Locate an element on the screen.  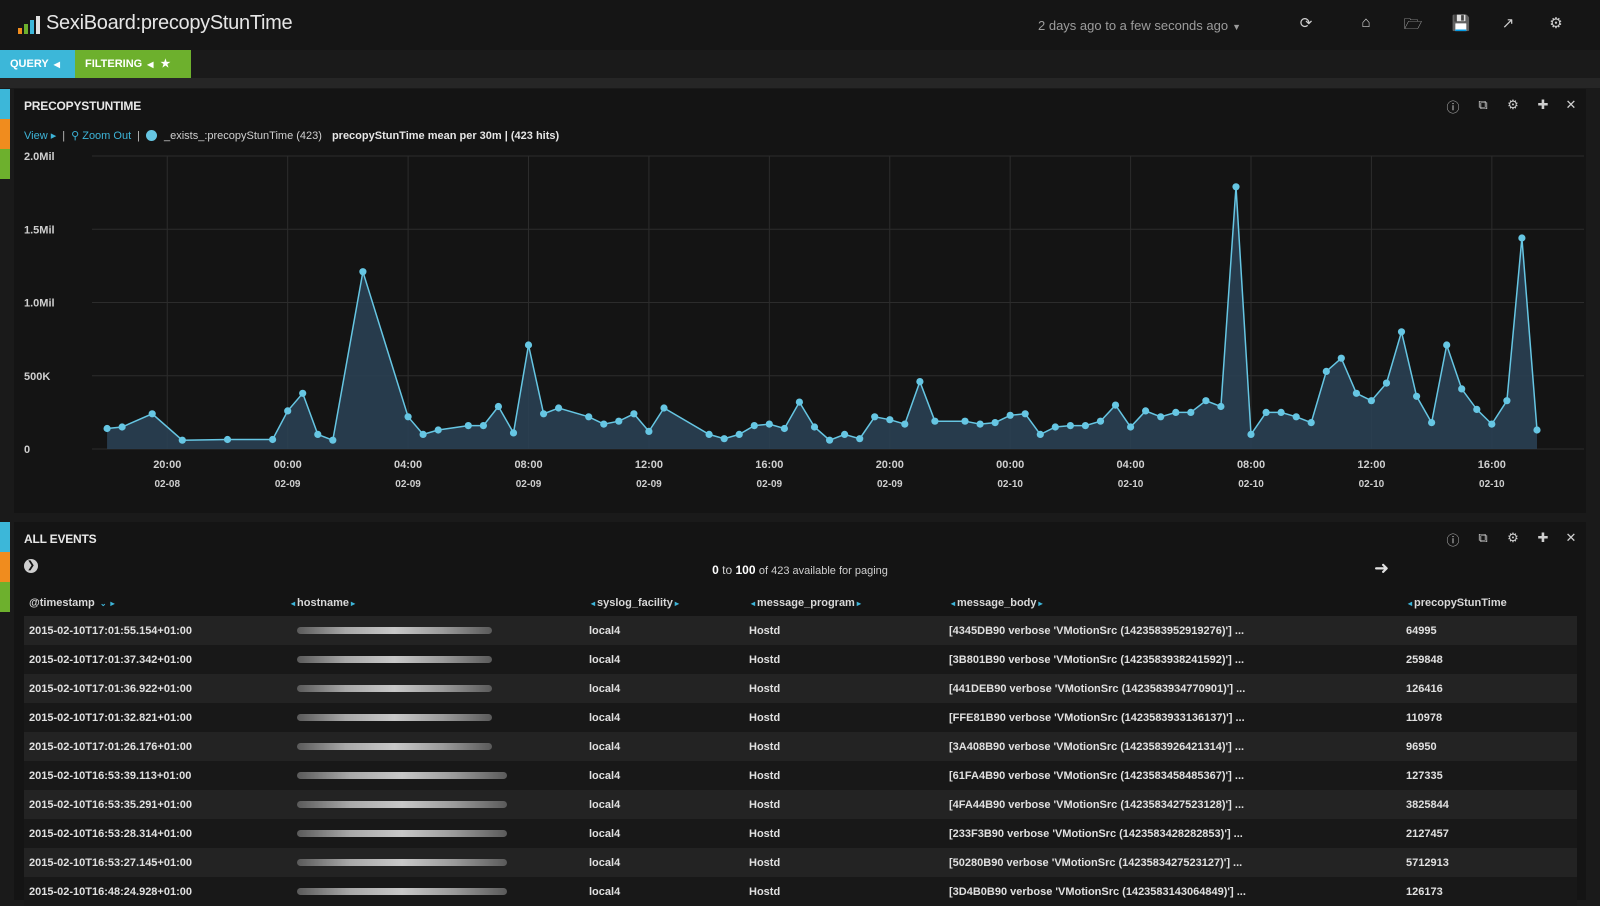
series-color-dot is located at coordinates (151, 135).